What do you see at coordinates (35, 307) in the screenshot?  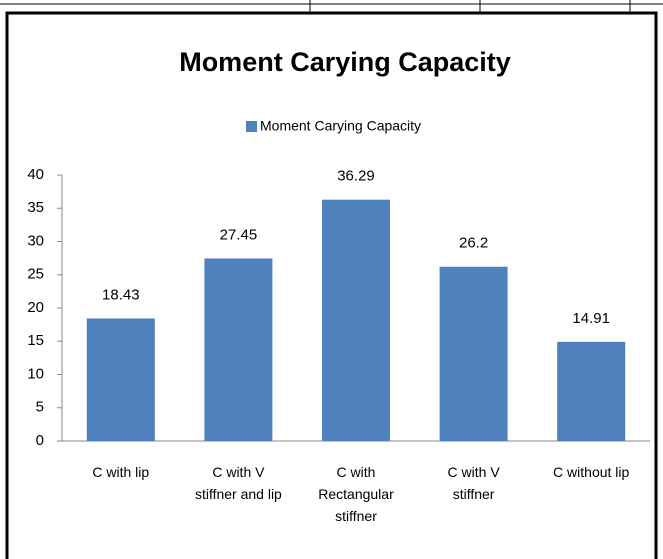 I see `y-tick-label: 20` at bounding box center [35, 307].